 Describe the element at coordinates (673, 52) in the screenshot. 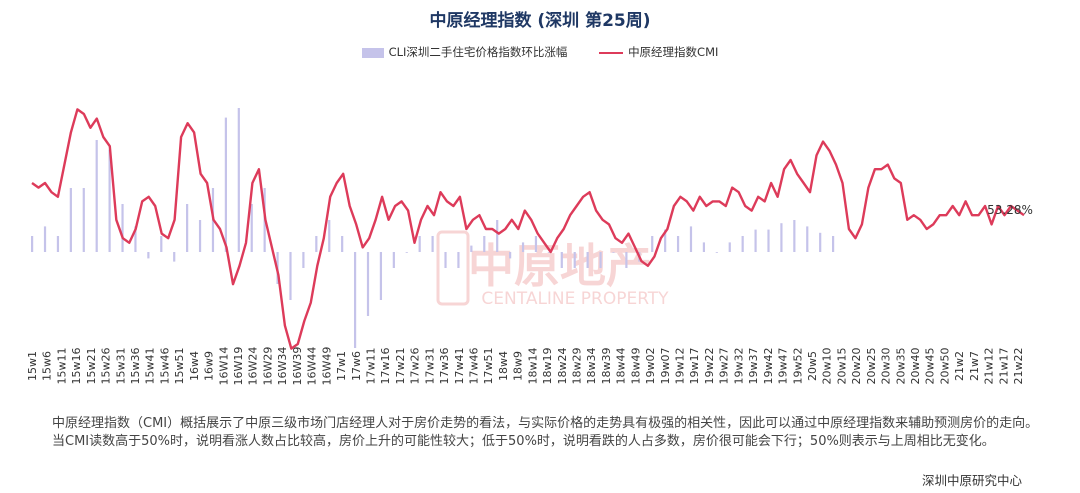

I see `legend-label-cmi: 中原经理指数CMI` at that location.